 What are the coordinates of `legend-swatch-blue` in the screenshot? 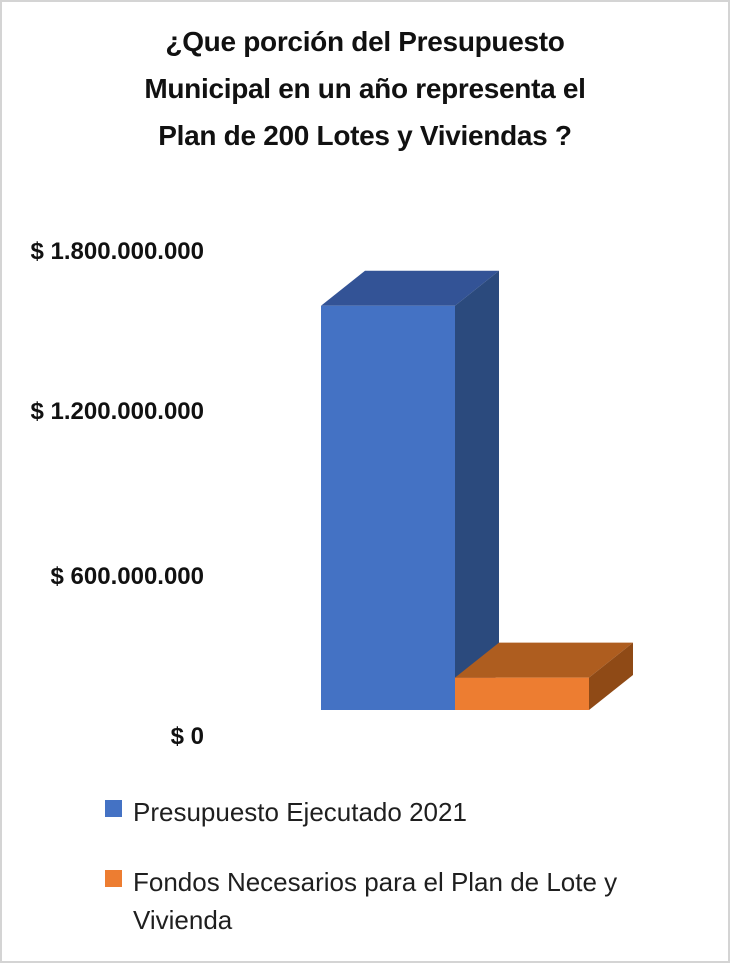 It's located at (113, 808).